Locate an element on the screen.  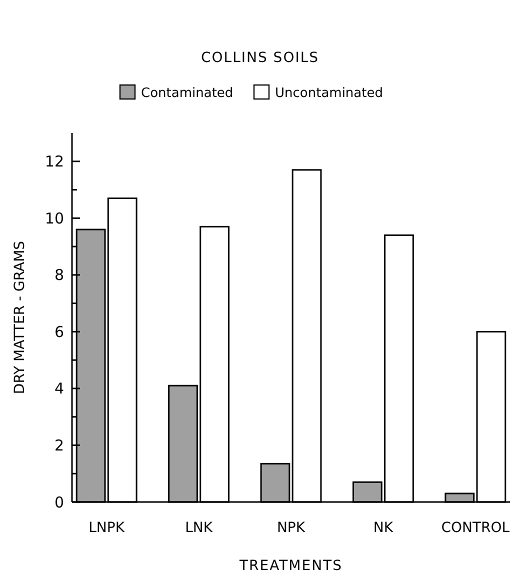
x-tick-label: CONTROL is located at coordinates (475, 528).